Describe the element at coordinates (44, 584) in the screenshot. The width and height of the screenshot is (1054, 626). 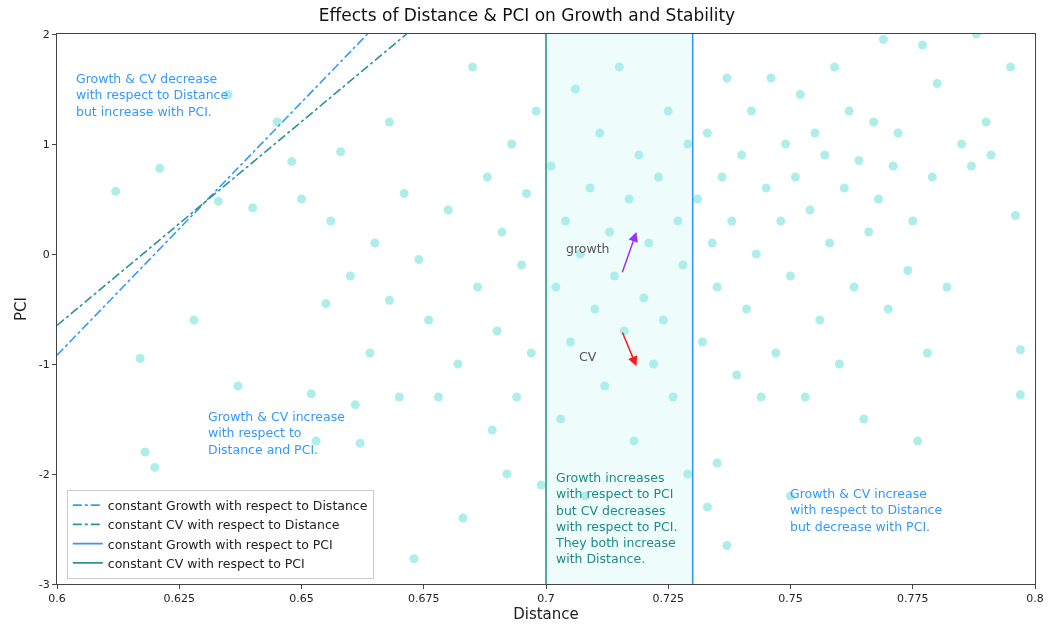
I see `y-tick-label: -3` at that location.